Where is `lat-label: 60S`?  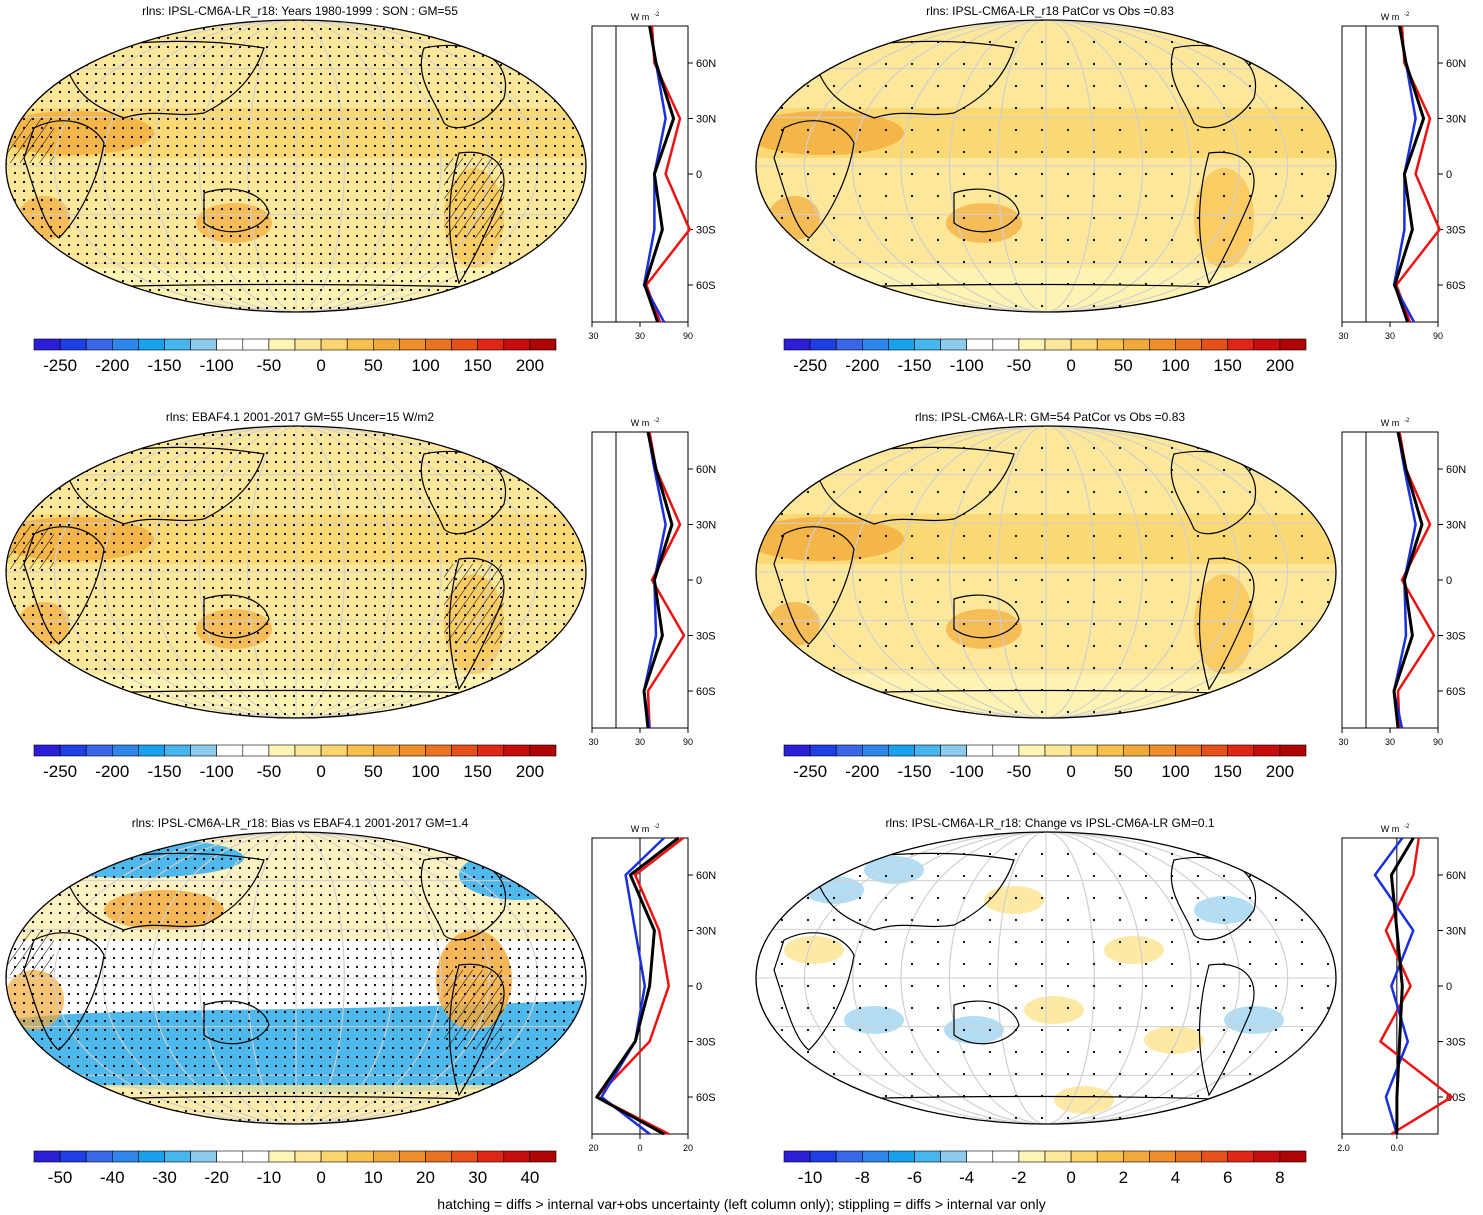 lat-label: 60S is located at coordinates (706, 692).